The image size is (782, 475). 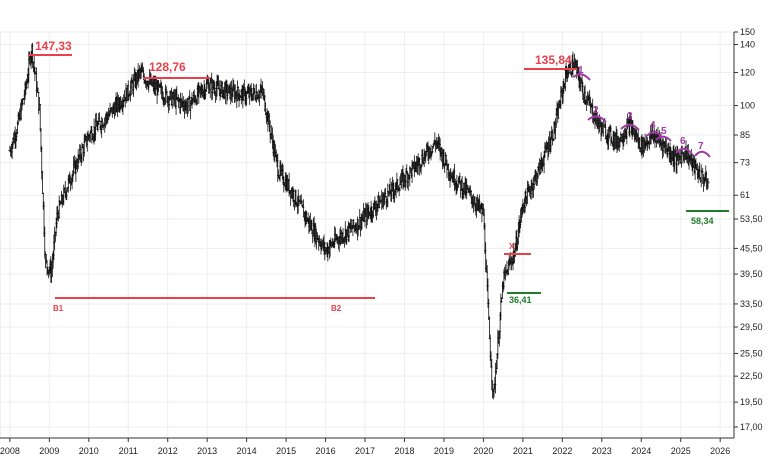 I want to click on x-tick-label: 2022, so click(x=562, y=451).